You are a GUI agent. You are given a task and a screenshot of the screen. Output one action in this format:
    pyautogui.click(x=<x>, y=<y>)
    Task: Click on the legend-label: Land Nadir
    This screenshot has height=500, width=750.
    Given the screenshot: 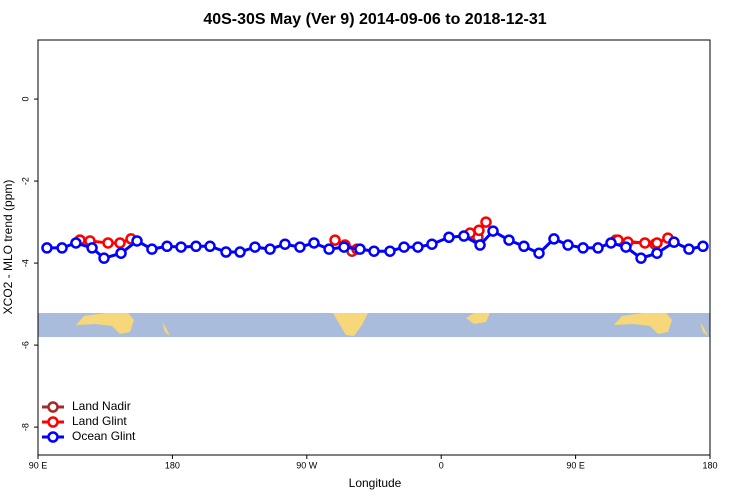 What is the action you would take?
    pyautogui.click(x=101, y=406)
    